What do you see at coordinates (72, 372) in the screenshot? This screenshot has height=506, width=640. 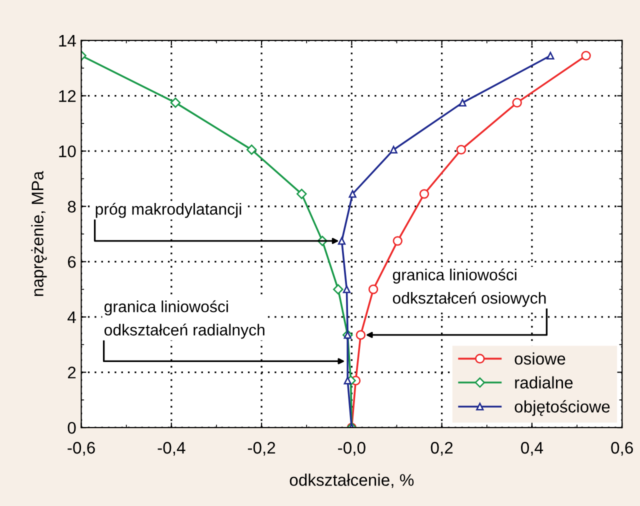 I see `y-tick-label: 2` at bounding box center [72, 372].